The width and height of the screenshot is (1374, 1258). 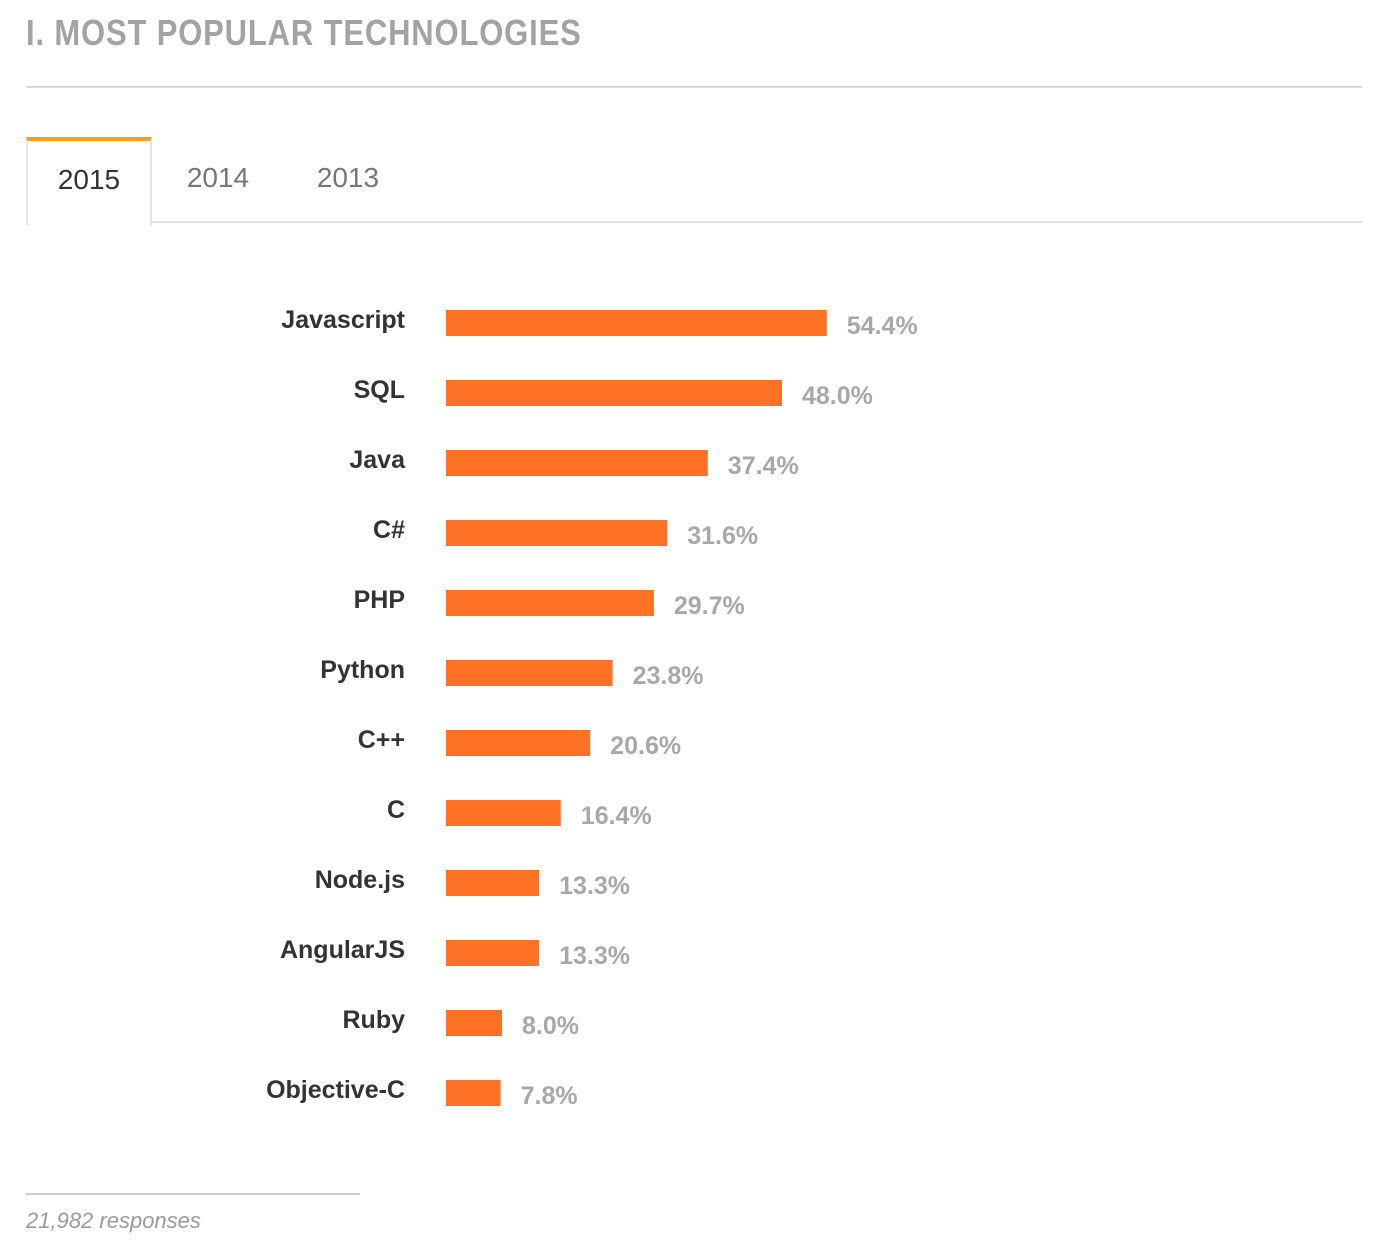 What do you see at coordinates (113, 1220) in the screenshot?
I see `responses-count: 21,982 responses` at bounding box center [113, 1220].